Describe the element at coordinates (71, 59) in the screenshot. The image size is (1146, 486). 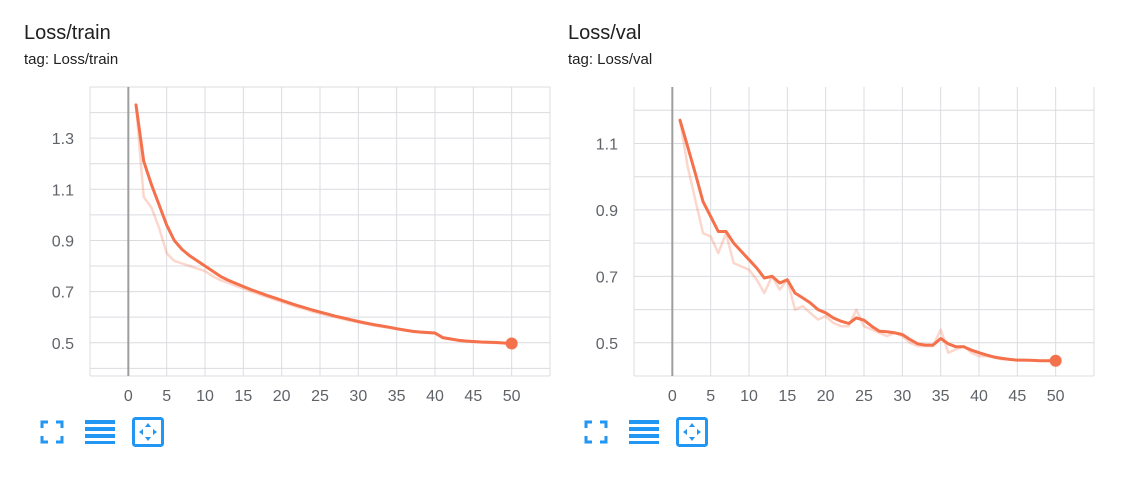
I see `card-tag: tag: Loss/train` at that location.